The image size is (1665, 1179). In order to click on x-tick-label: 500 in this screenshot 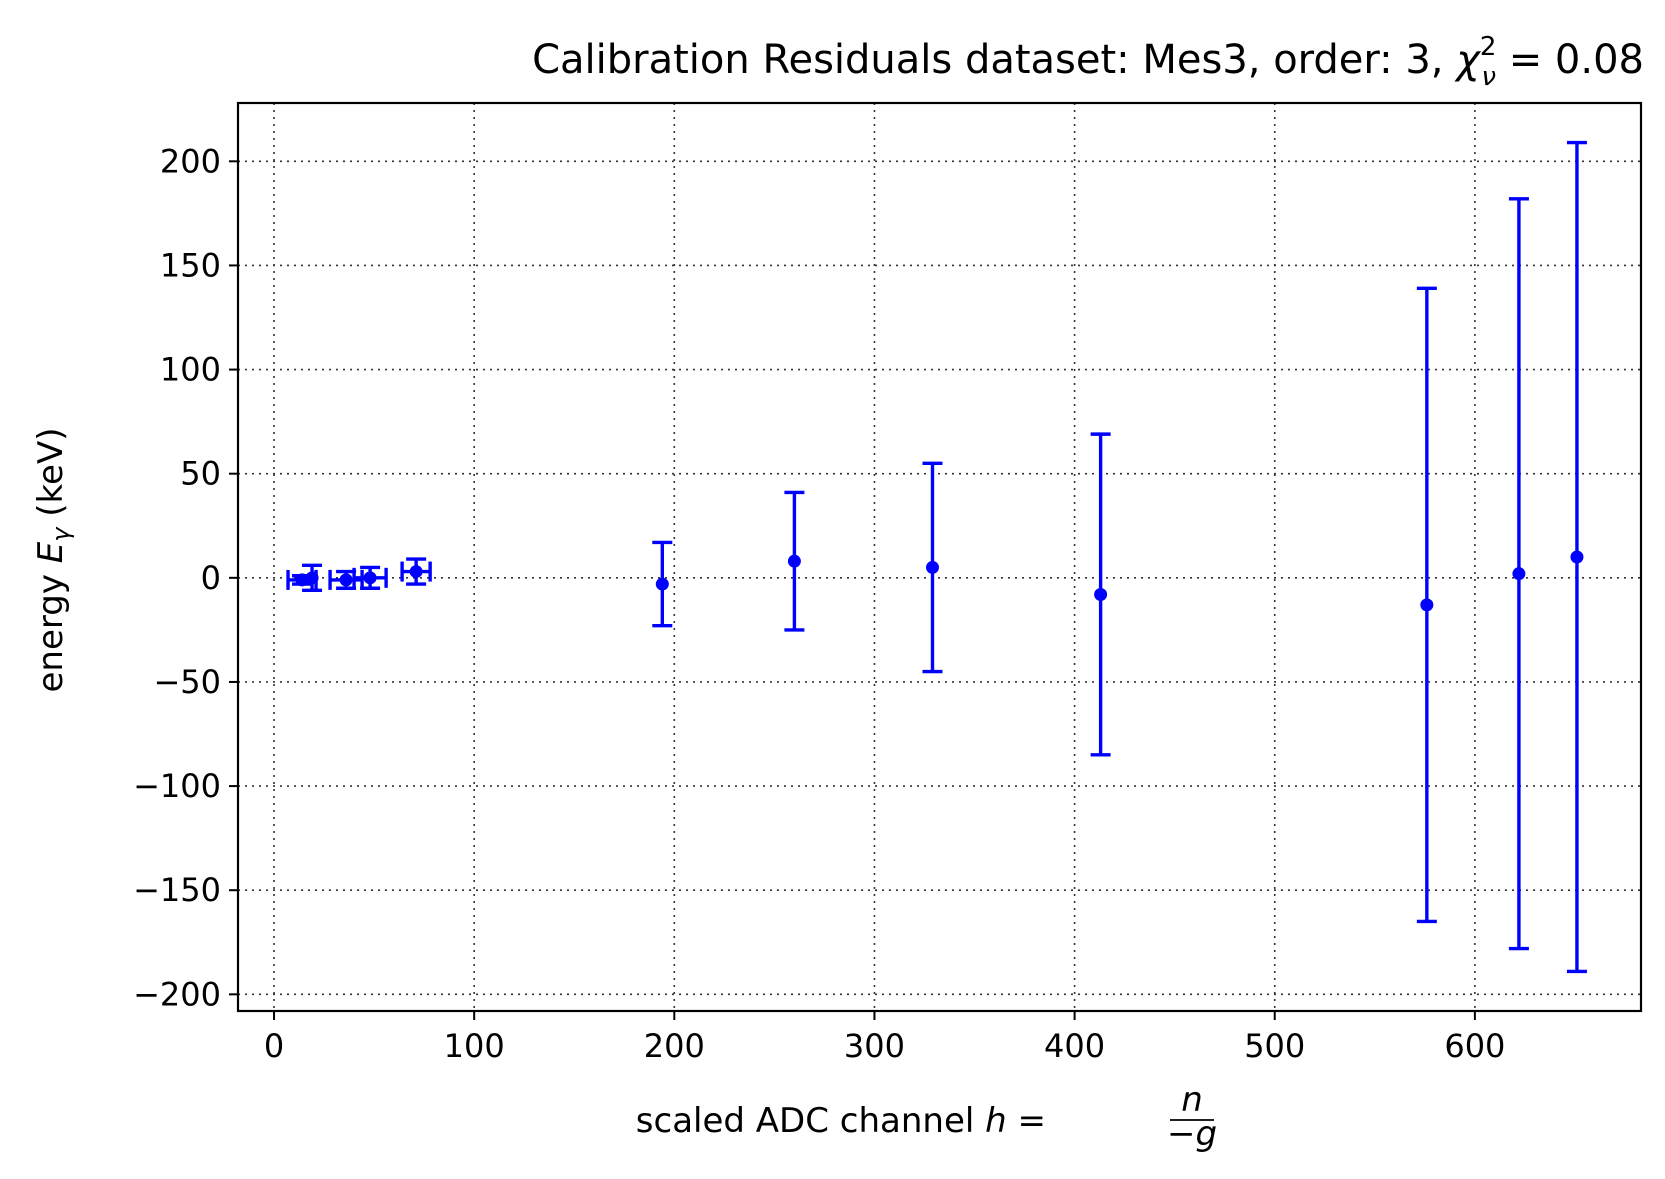, I will do `click(1274, 1046)`.